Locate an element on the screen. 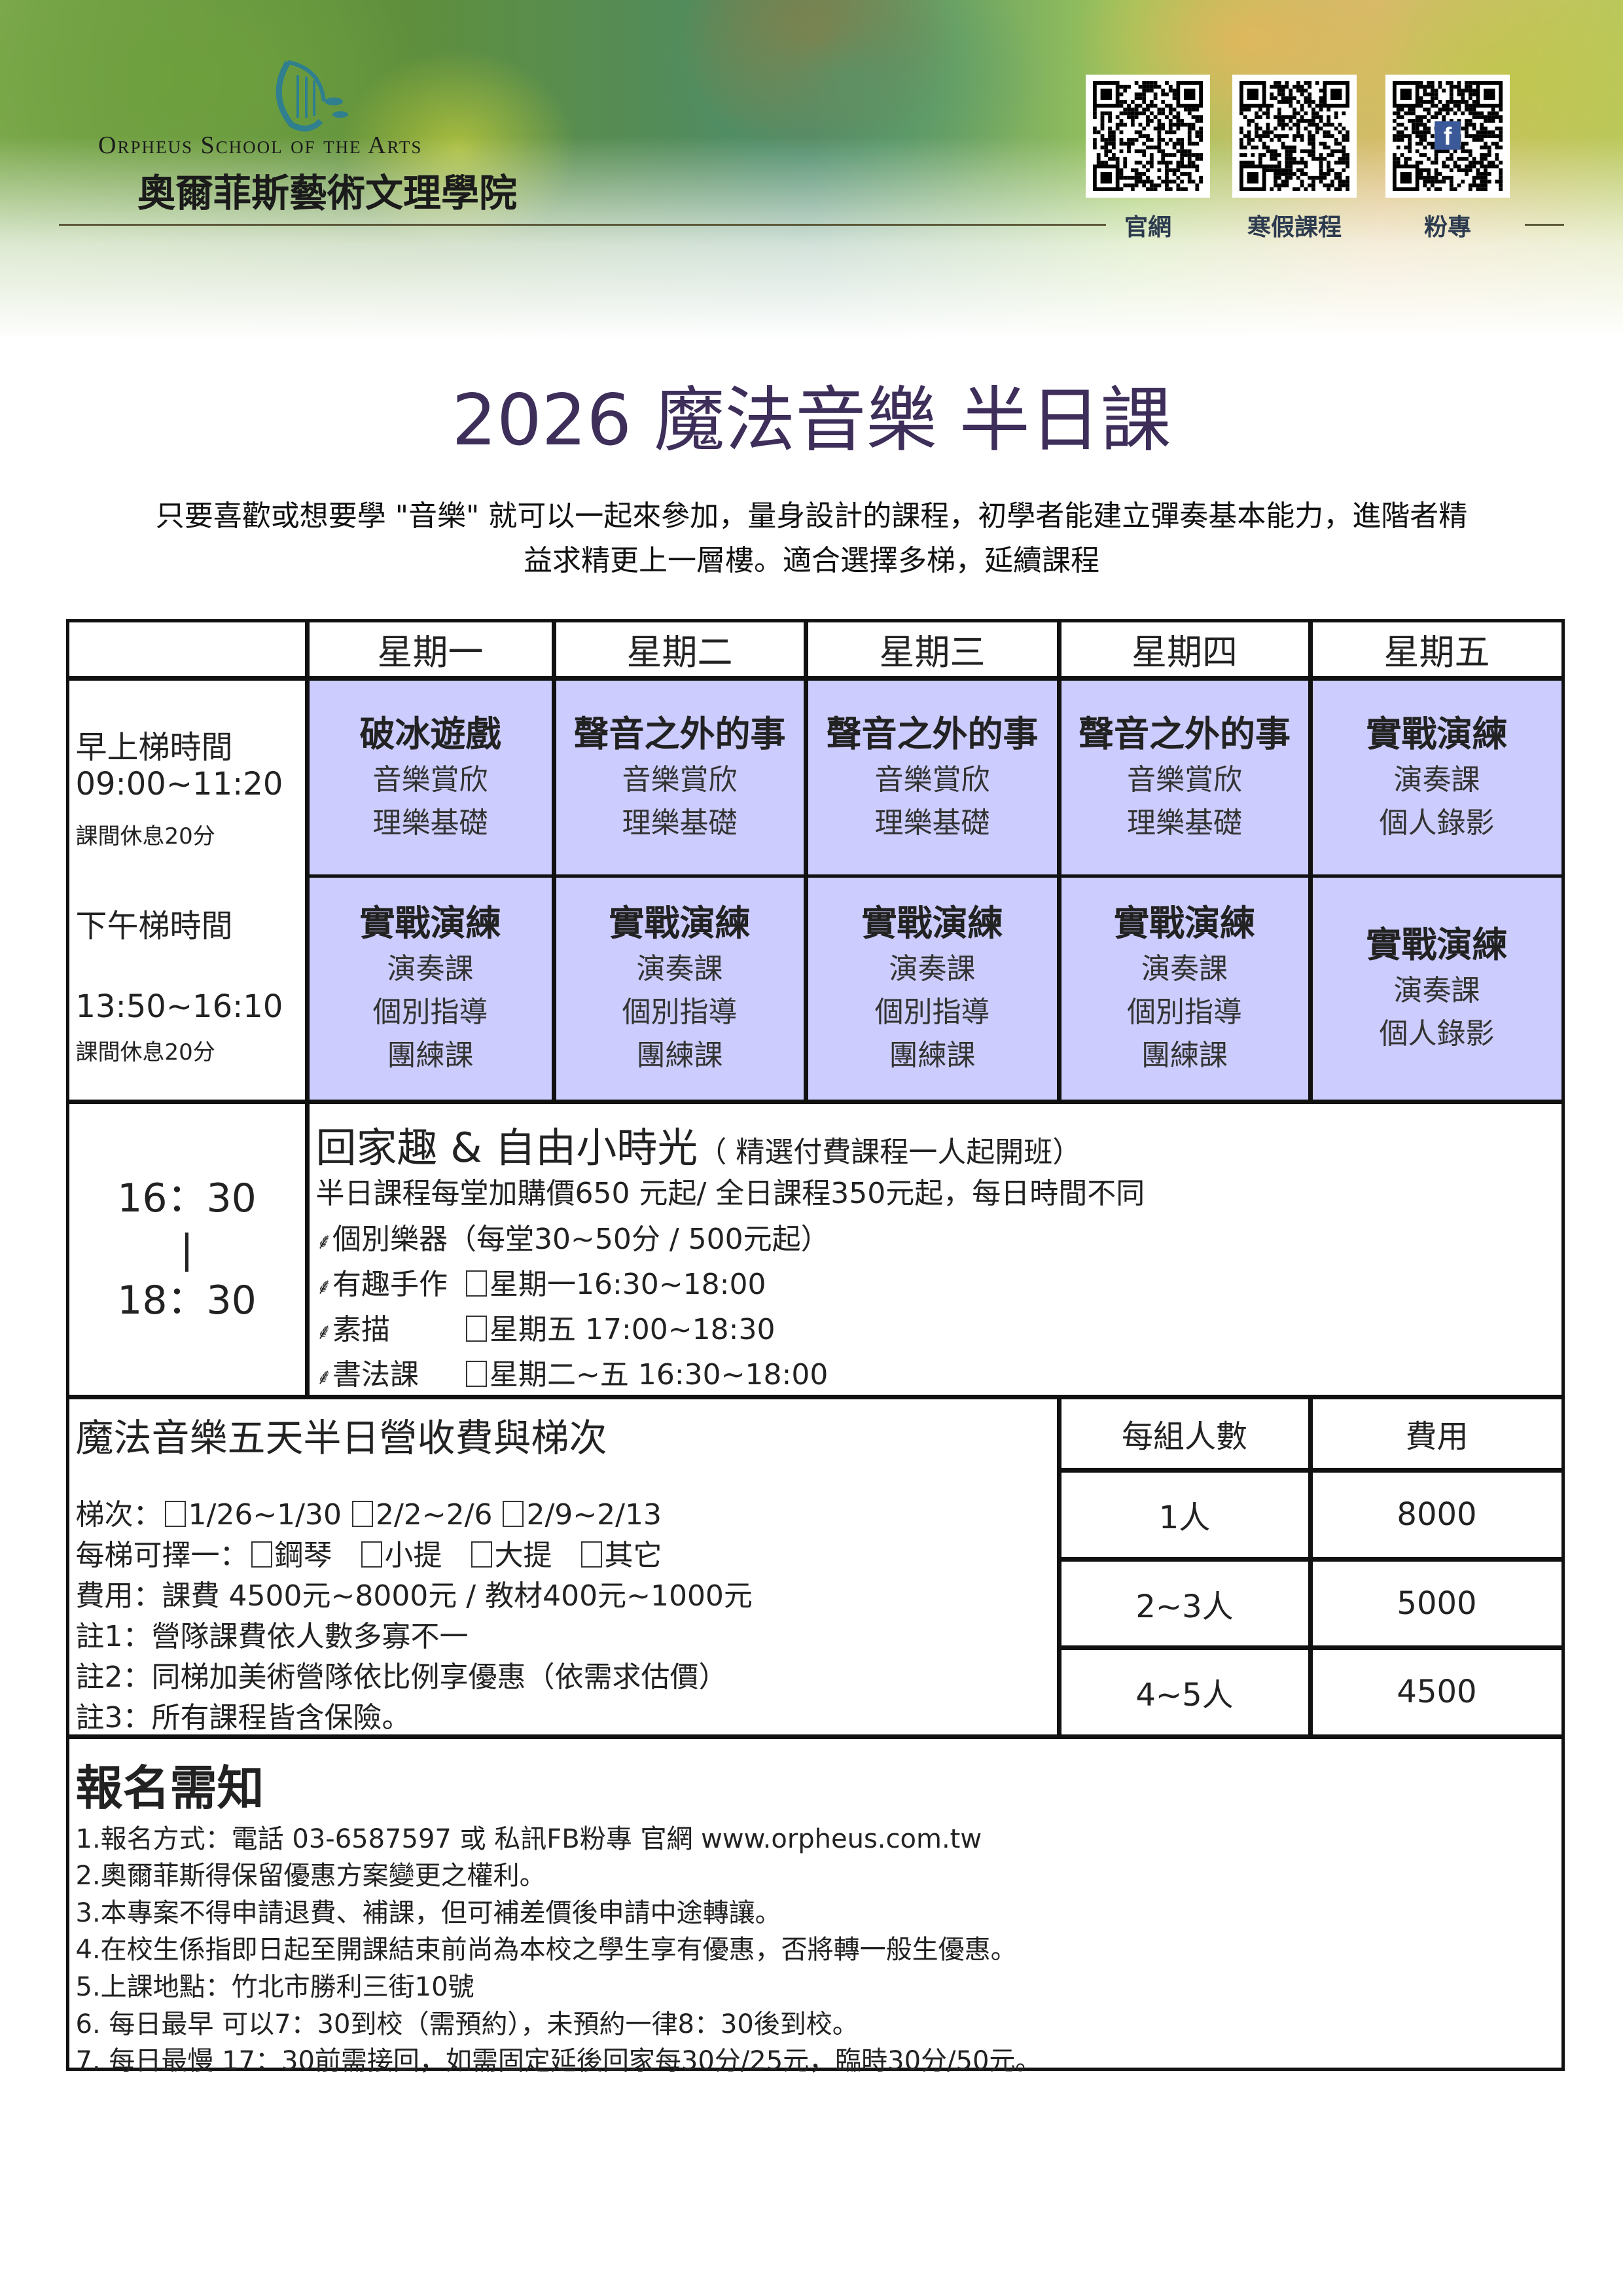  lyre-logo-icon is located at coordinates (312, 96).